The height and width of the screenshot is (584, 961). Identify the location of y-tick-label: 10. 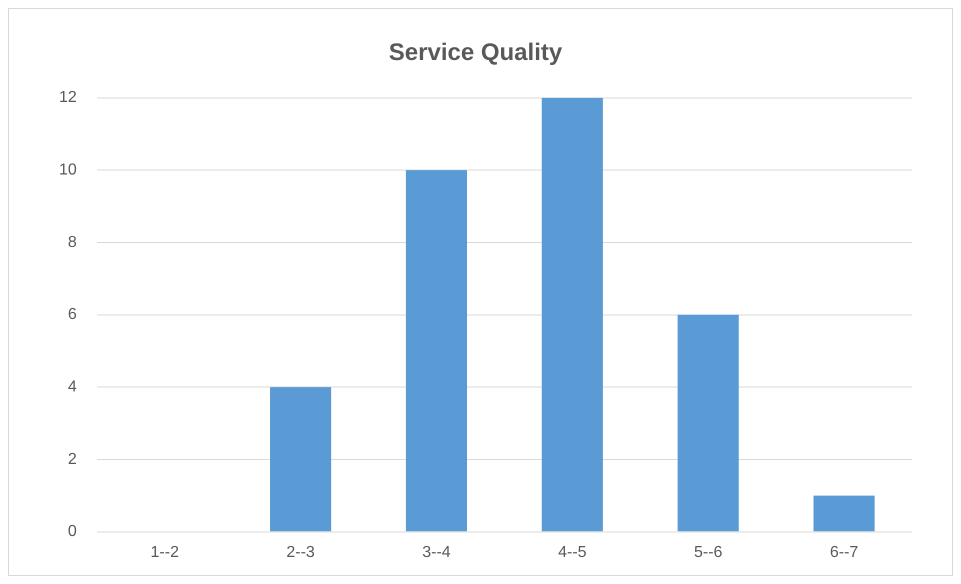
(68, 170).